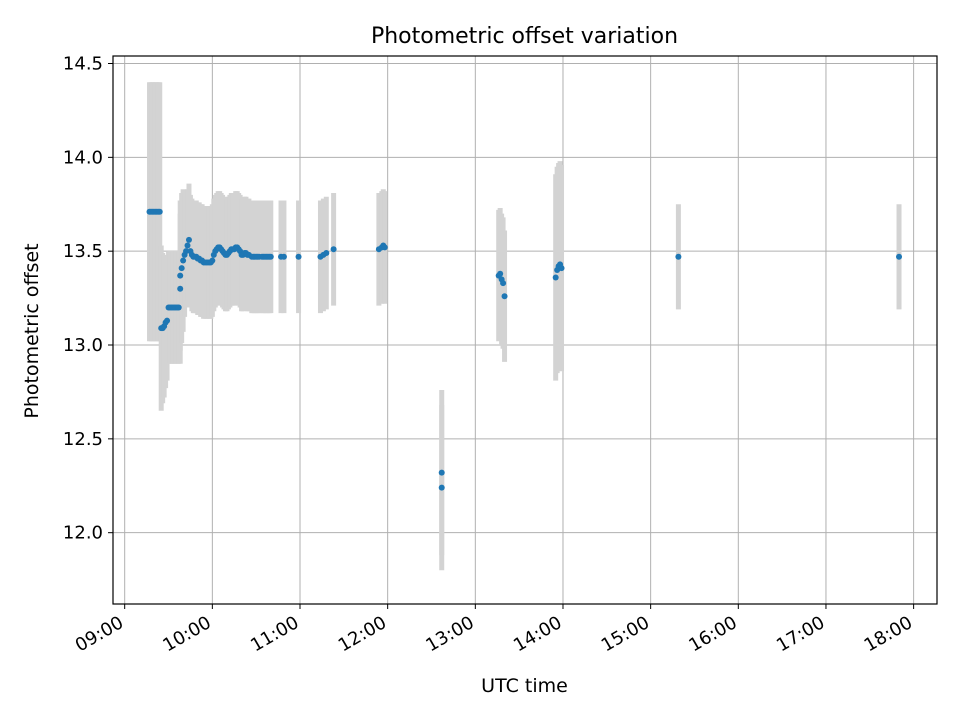 Image resolution: width=960 pixels, height=724 pixels. What do you see at coordinates (83, 345) in the screenshot?
I see `y-tick-label: 13.0` at bounding box center [83, 345].